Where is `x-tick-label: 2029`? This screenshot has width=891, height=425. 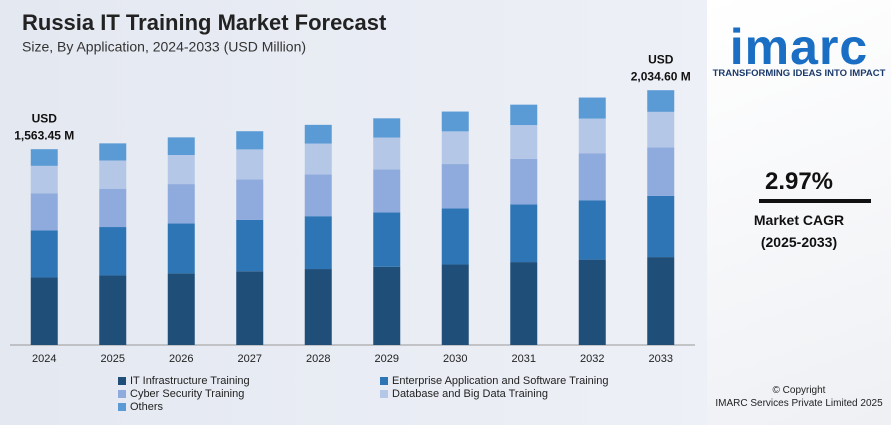
x-tick-label: 2029 is located at coordinates (387, 359).